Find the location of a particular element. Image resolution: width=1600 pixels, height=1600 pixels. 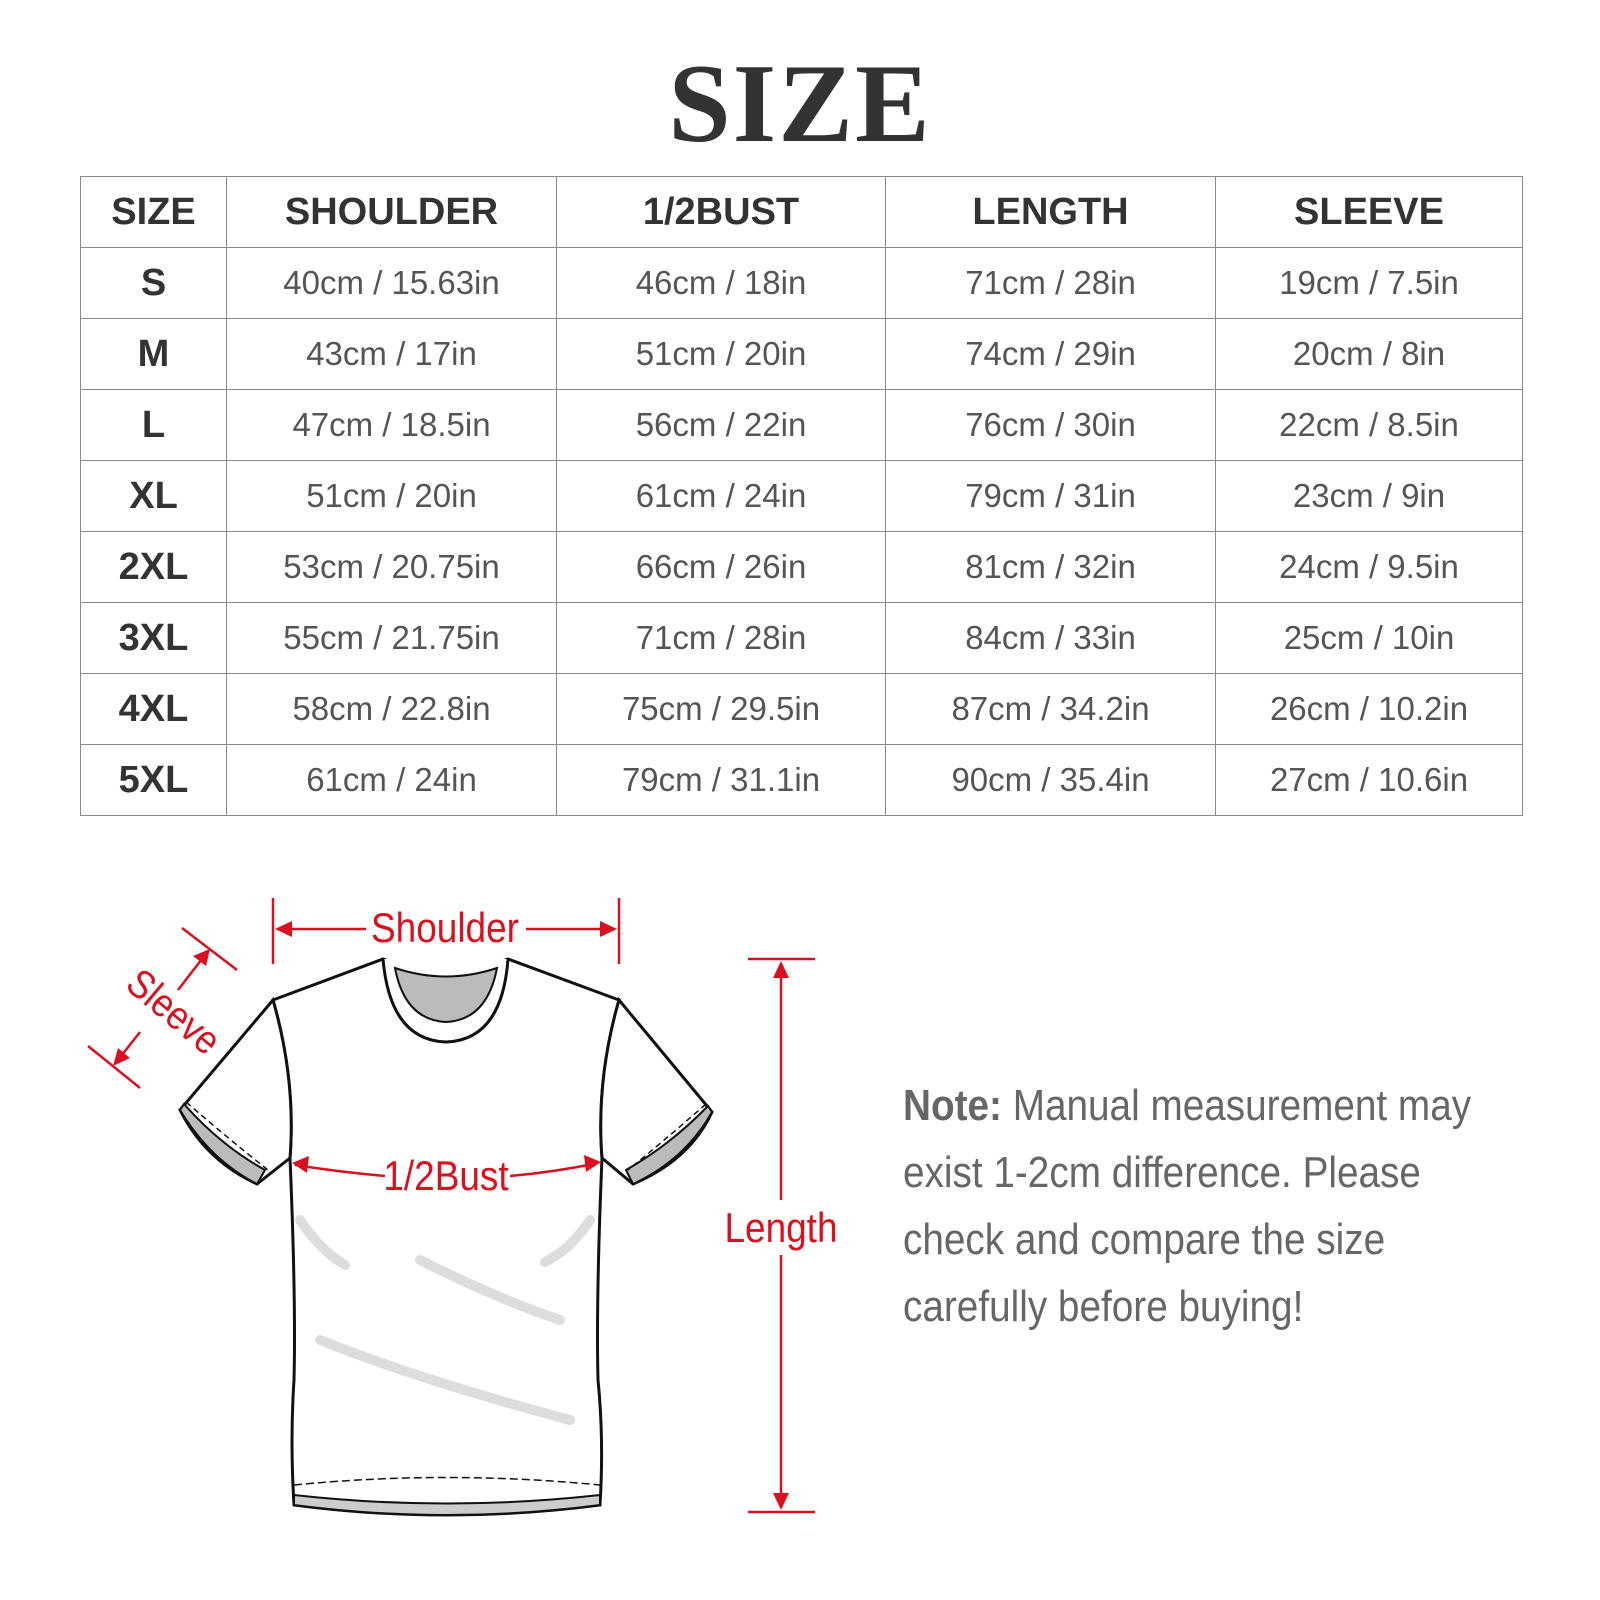

measurement-cell: 22cm / 8.5in is located at coordinates (1369, 425).